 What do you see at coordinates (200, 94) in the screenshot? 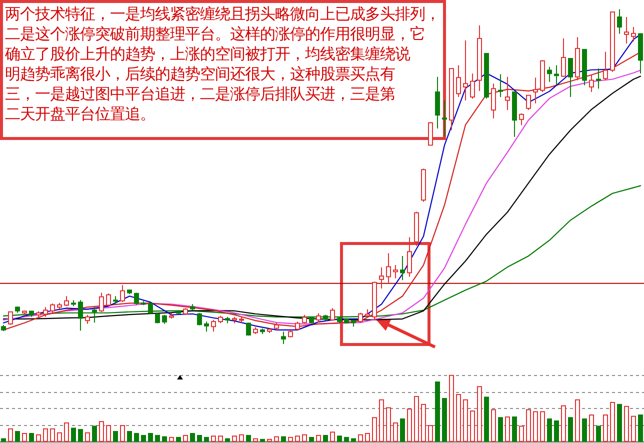
I see `annotation: 三，一是越过图中平台追进，二是涨停后排队买进，三是第` at bounding box center [200, 94].